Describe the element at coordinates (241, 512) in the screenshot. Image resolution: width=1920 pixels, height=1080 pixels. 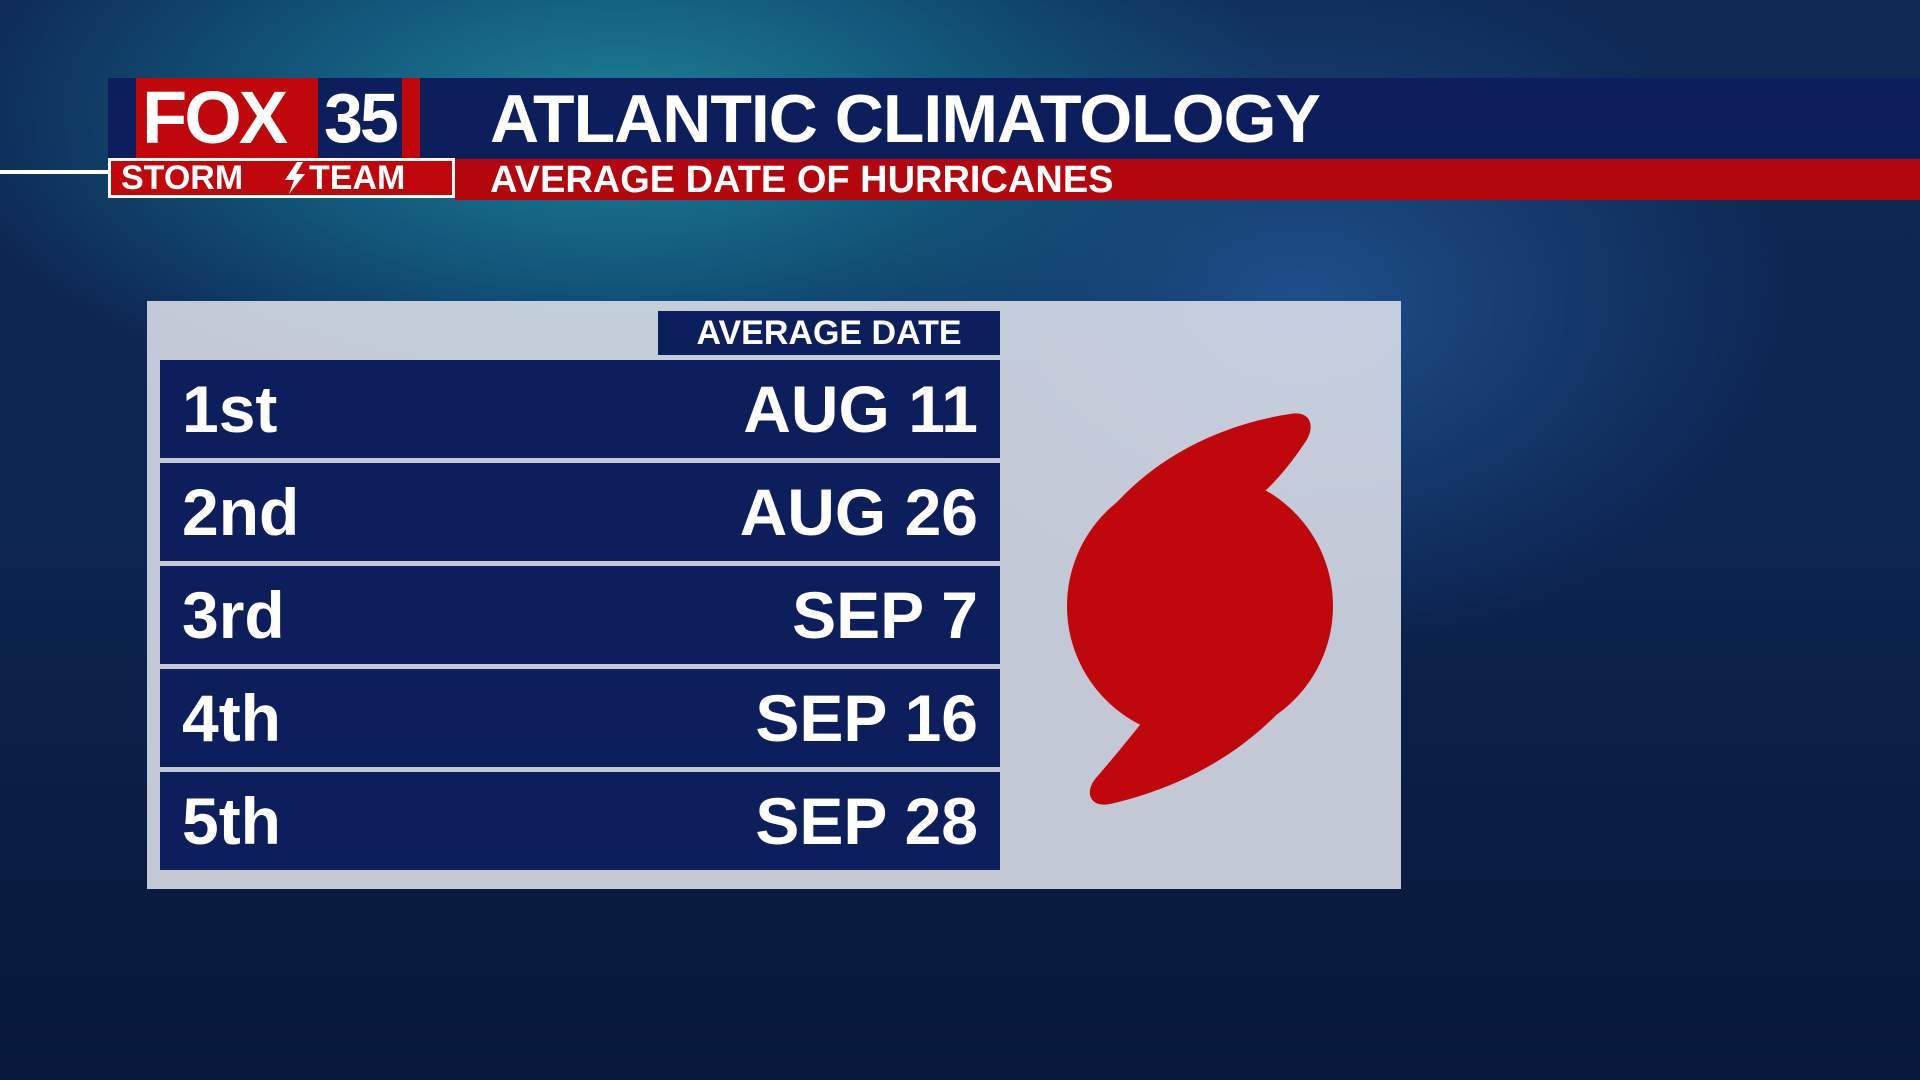
I see `hurricane-rank: 2nd` at that location.